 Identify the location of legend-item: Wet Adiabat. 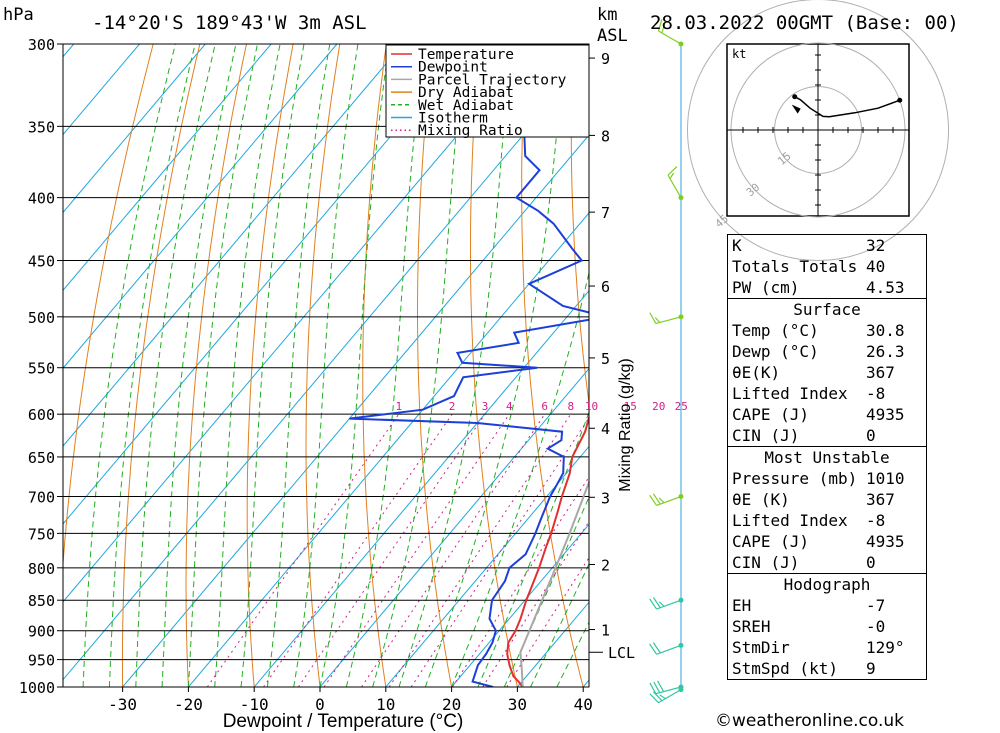
(466, 106).